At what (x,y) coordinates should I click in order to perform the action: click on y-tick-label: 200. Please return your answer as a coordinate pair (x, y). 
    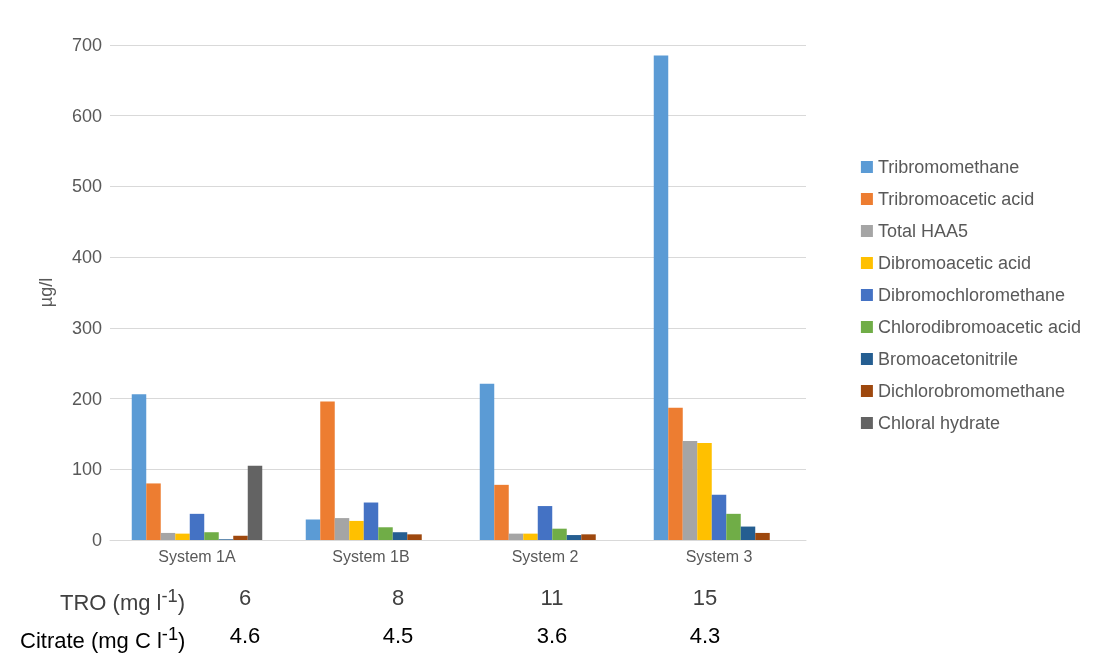
    Looking at the image, I should click on (86, 398).